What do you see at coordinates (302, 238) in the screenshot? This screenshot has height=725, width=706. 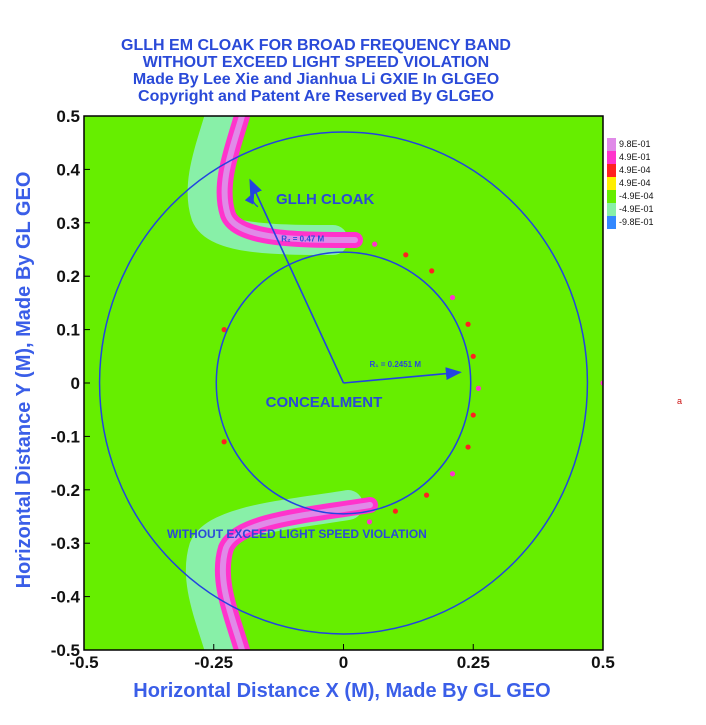 I see `r2-label: R₂ = 0.47 M` at bounding box center [302, 238].